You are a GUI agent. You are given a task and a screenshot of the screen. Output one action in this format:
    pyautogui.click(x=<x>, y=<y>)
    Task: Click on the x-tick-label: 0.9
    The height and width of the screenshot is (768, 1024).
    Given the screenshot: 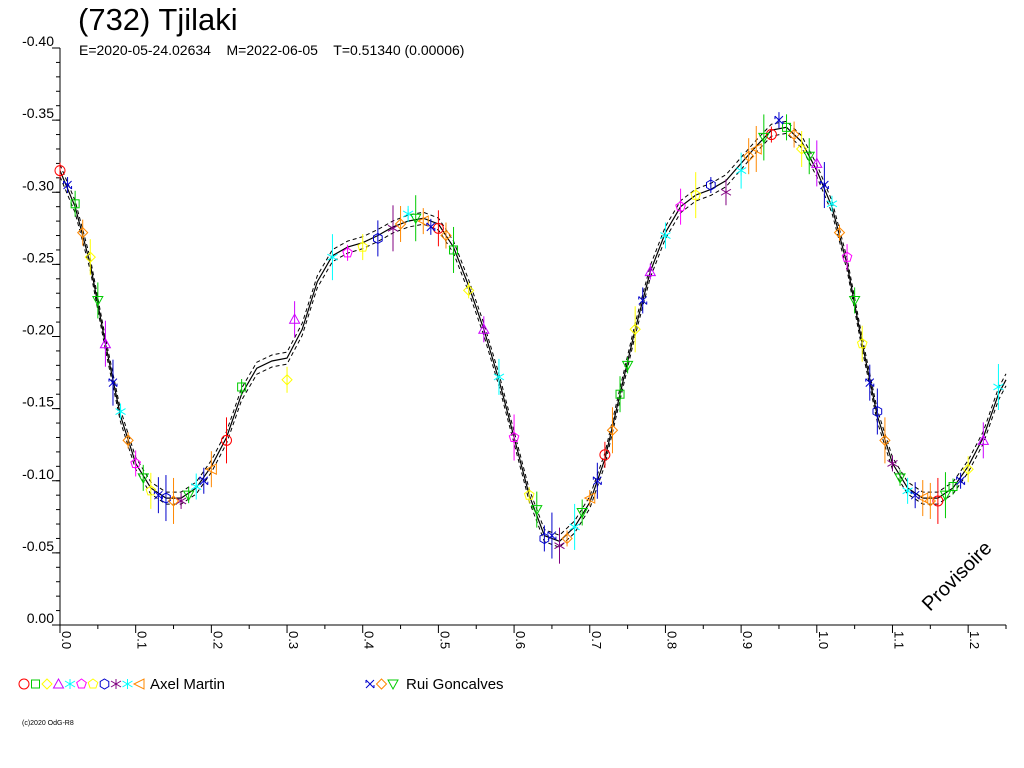 What is the action you would take?
    pyautogui.click(x=747, y=640)
    